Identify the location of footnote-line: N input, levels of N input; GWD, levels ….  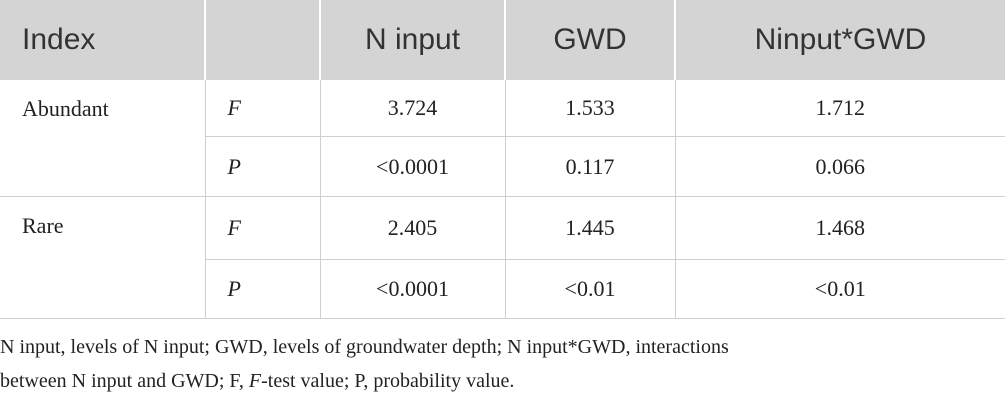
(364, 347).